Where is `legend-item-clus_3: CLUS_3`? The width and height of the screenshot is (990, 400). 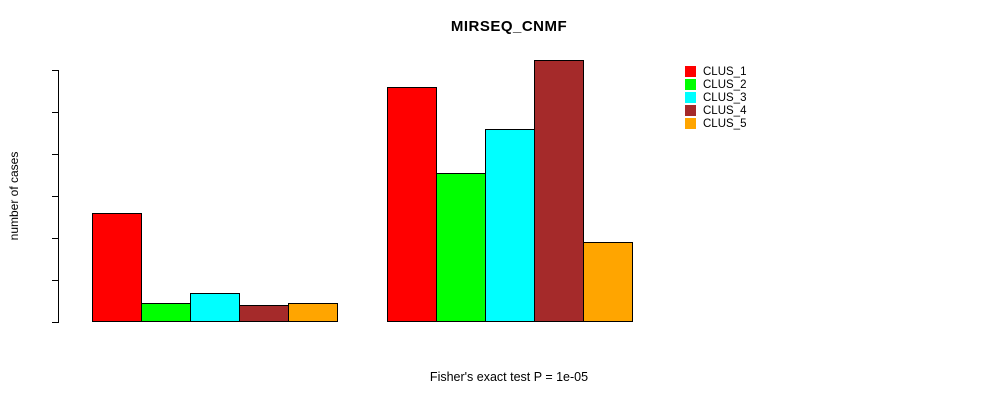 legend-item-clus_3: CLUS_3 is located at coordinates (715, 97).